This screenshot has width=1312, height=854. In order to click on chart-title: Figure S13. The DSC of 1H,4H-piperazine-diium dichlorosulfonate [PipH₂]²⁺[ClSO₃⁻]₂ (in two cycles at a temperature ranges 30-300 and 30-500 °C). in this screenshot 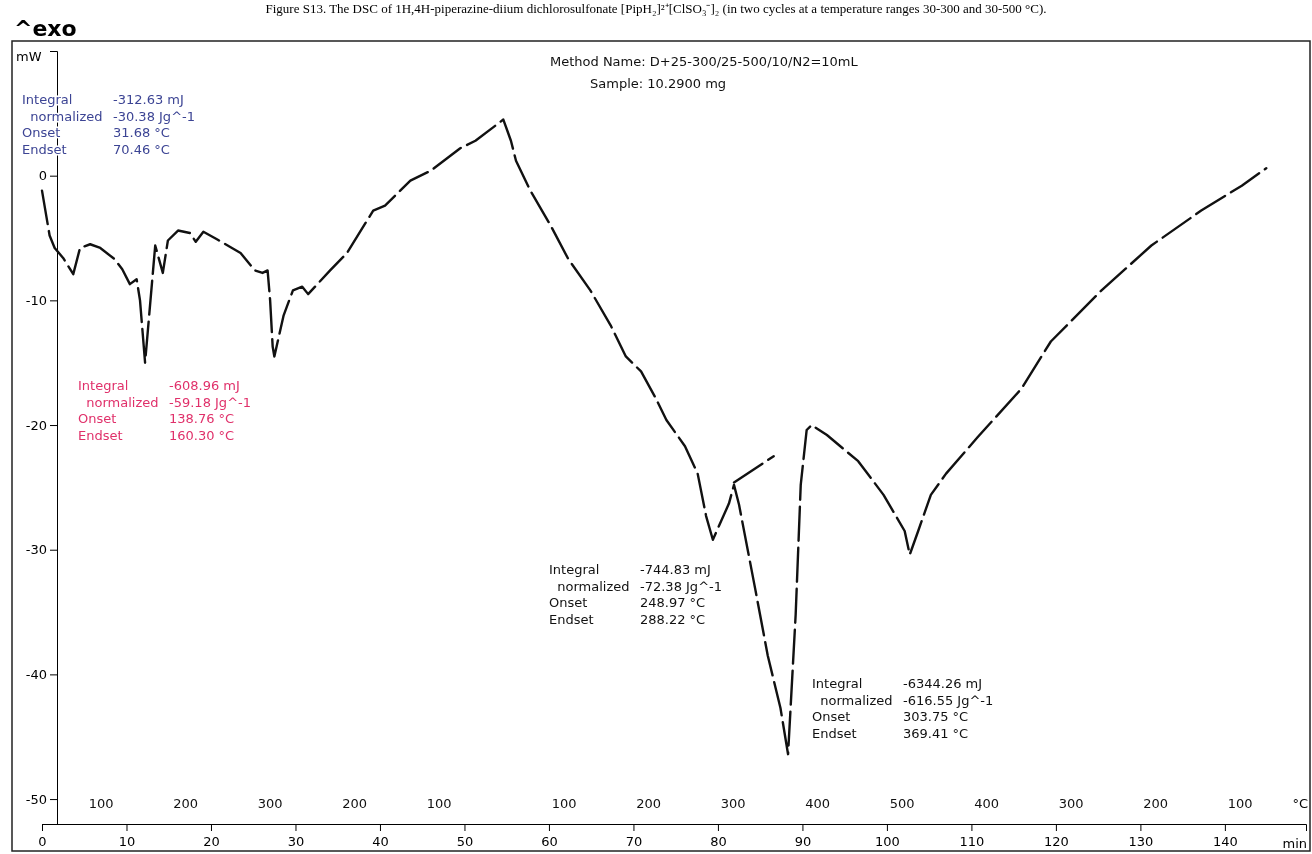, I will do `click(656, 8)`.